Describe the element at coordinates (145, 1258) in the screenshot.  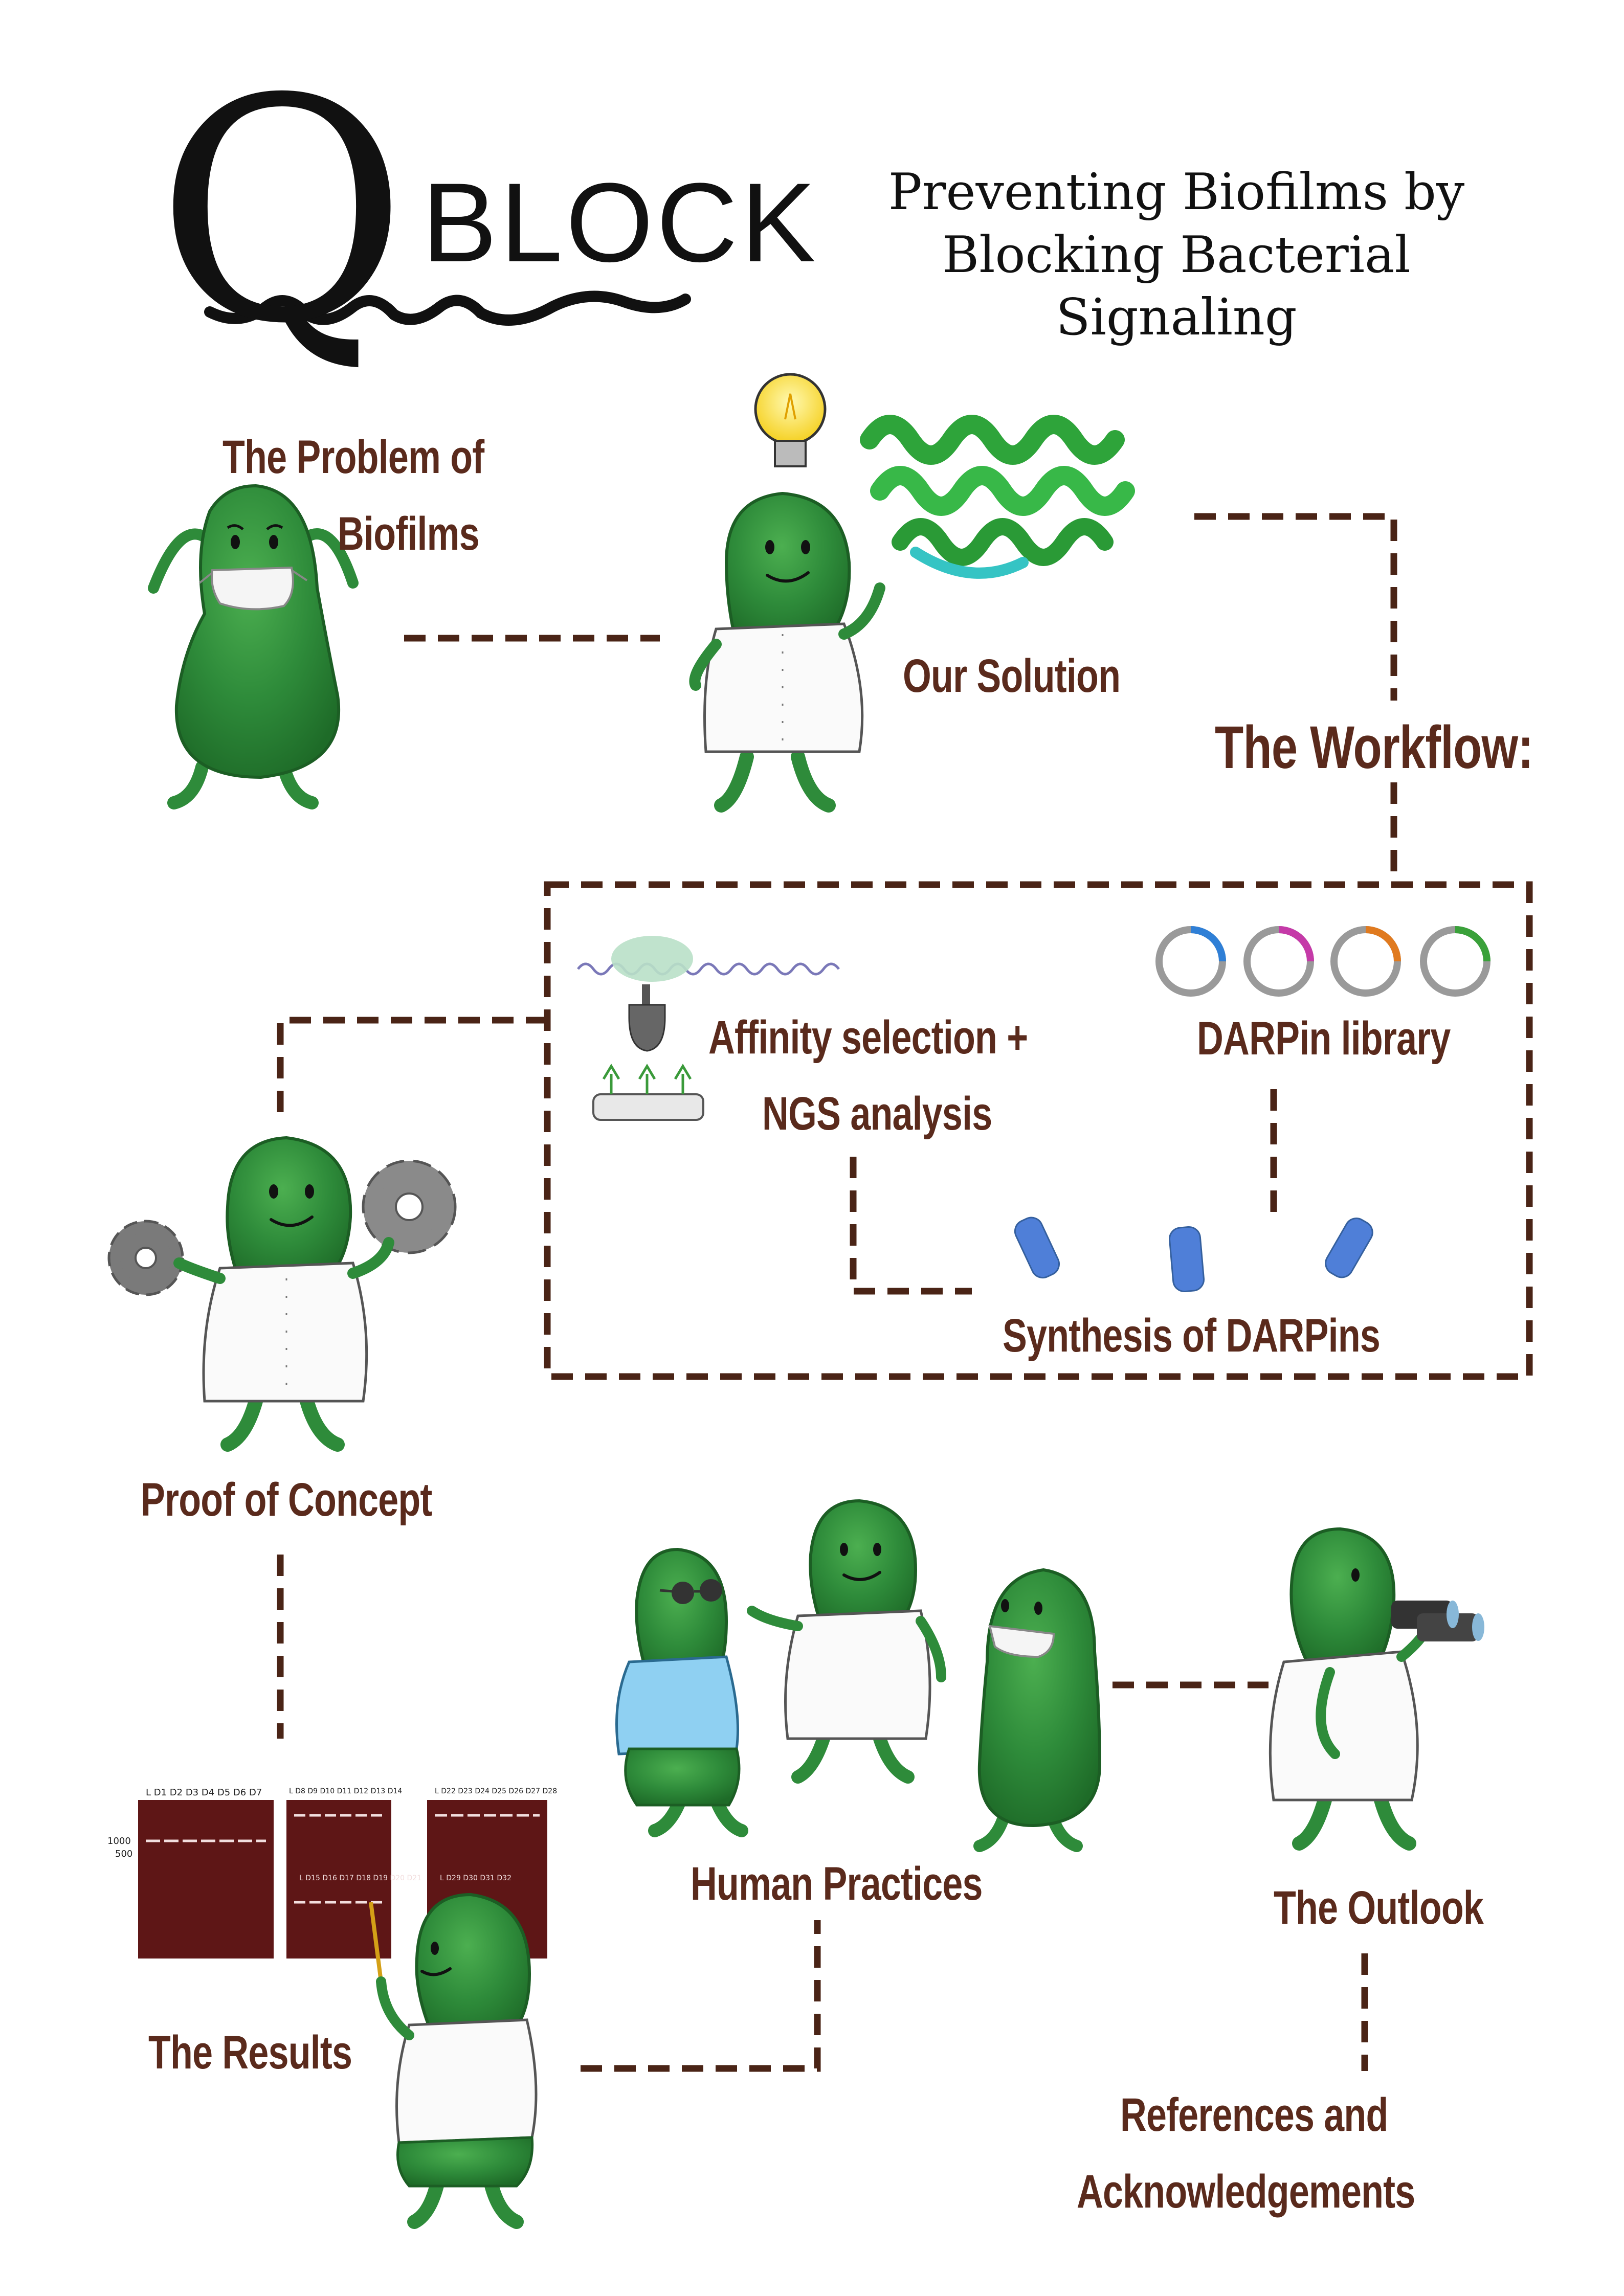
I see `gear-small-icon` at that location.